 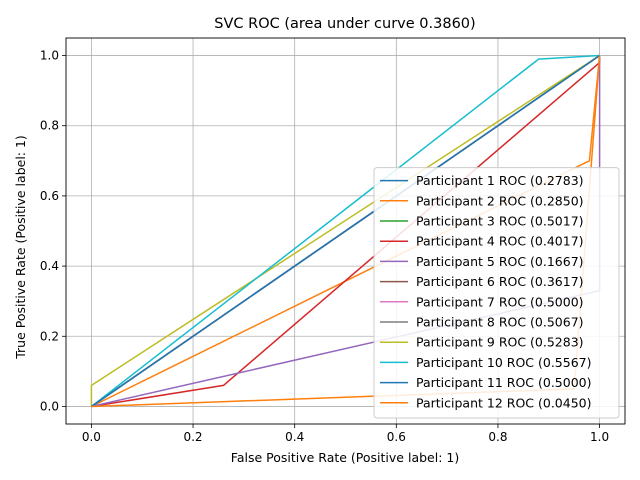 What do you see at coordinates (294, 437) in the screenshot?
I see `x-tick-label: 0.4` at bounding box center [294, 437].